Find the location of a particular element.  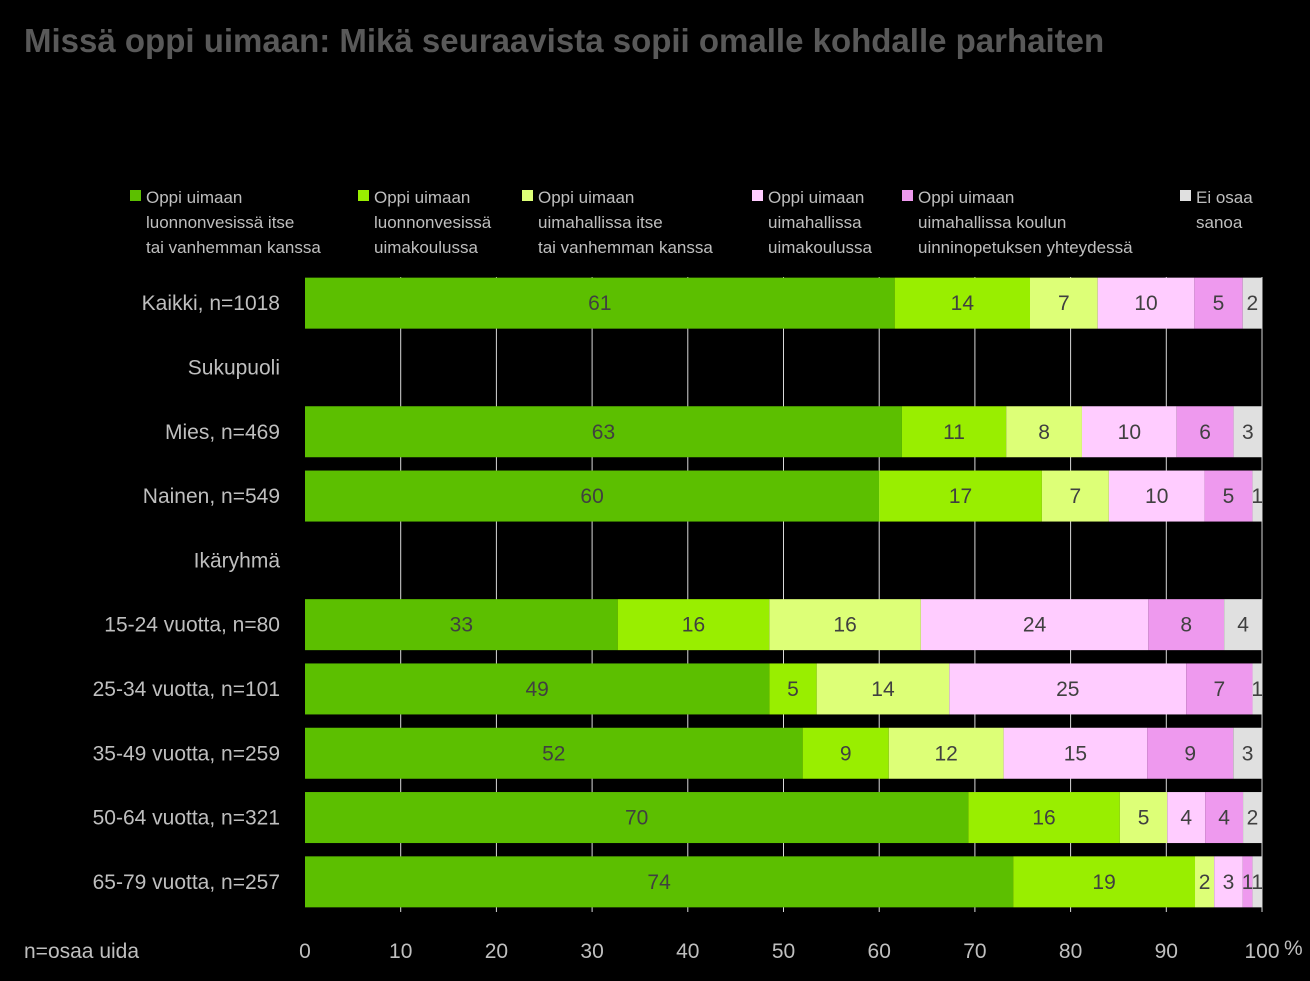

data-label: 24 is located at coordinates (1035, 625).